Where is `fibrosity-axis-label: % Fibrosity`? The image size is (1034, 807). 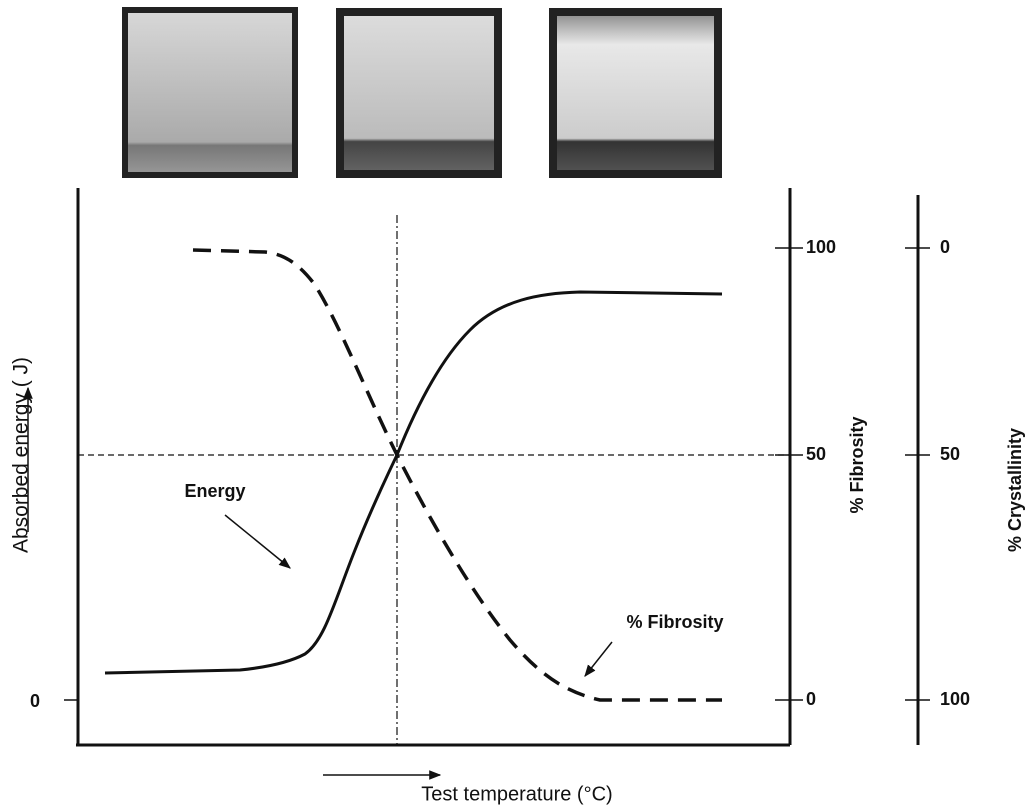 fibrosity-axis-label: % Fibrosity is located at coordinates (857, 464).